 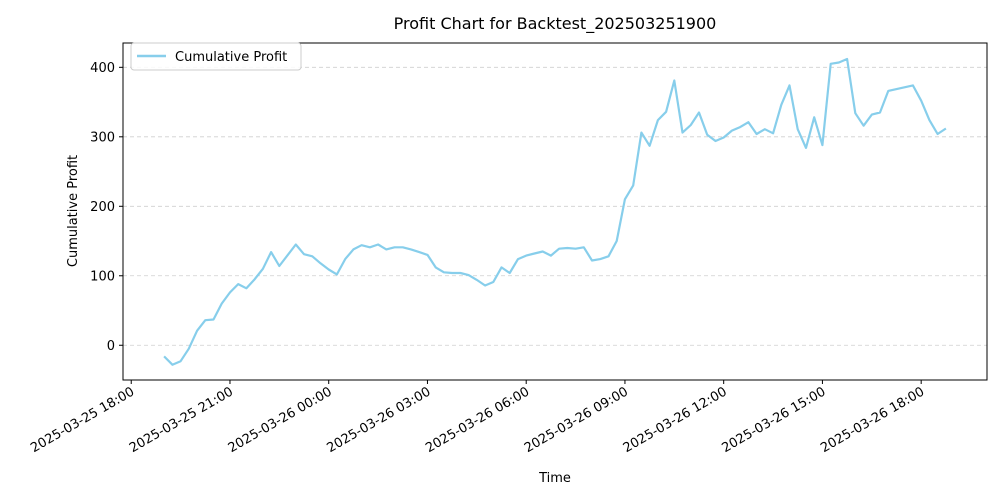 I want to click on x-tick-label: 2025-03-26 09:00, so click(x=576, y=420).